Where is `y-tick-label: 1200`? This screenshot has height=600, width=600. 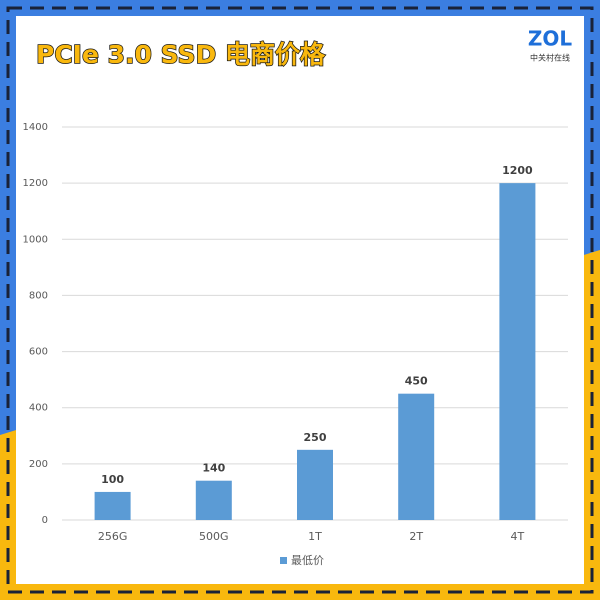
y-tick-label: 1200 is located at coordinates (35, 183).